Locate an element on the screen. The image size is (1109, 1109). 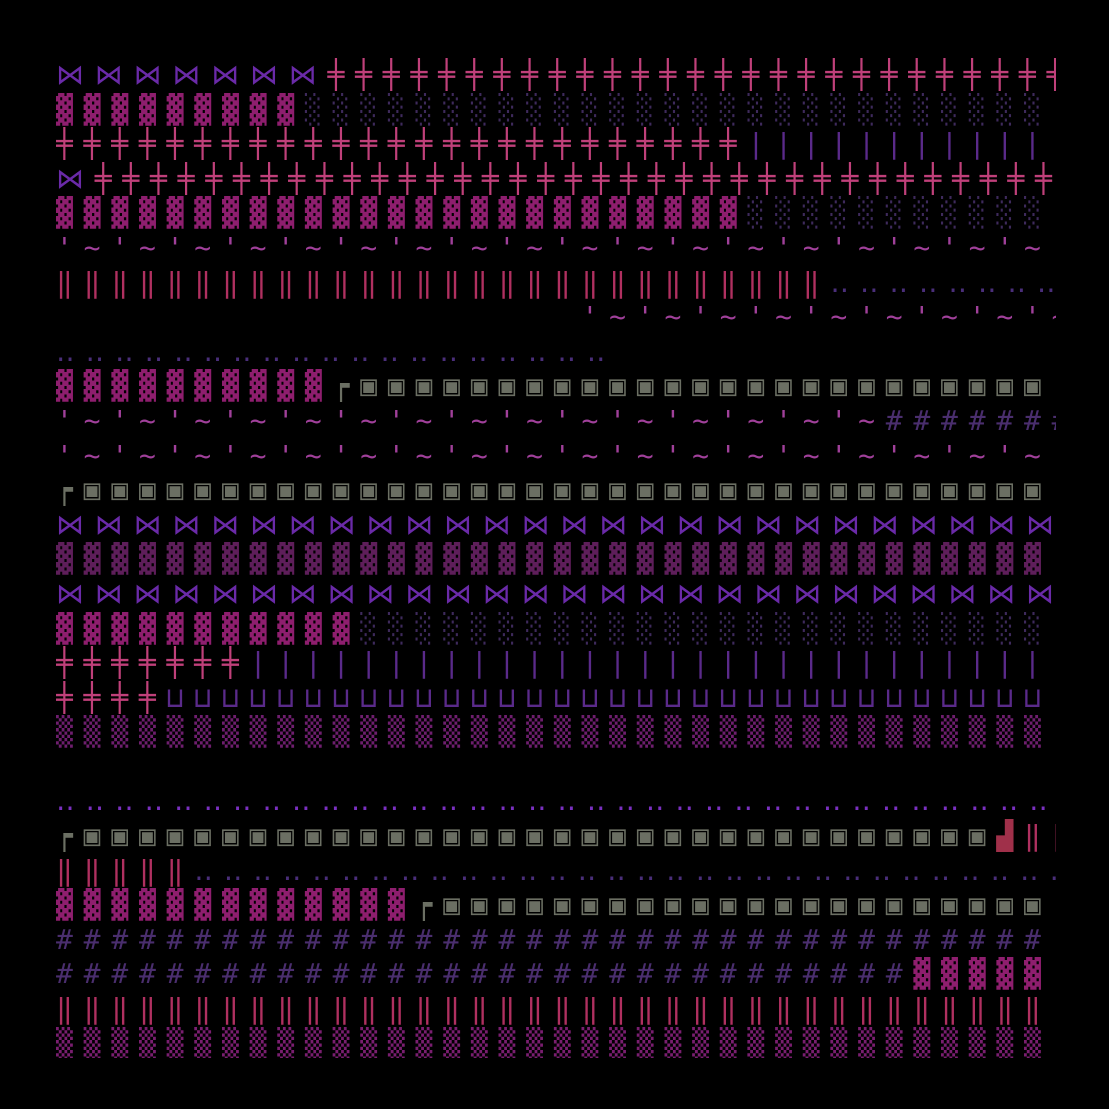
glyph-row: ▓▓▓▓▓▓▓▓▓▓▓░░░░░░░░░░░░░░░░░░░░░░░░░ is located at coordinates (556, 629).